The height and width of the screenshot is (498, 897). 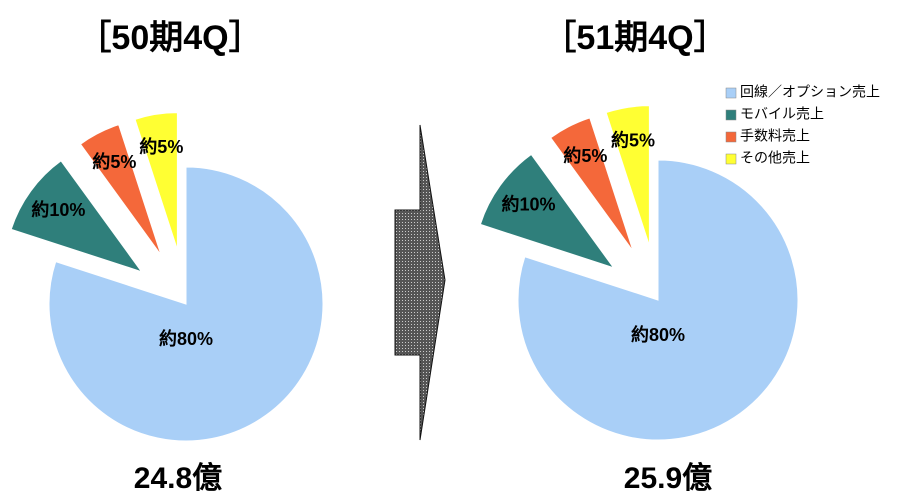 What do you see at coordinates (775, 158) in the screenshot?
I see `legend-label: その他売上` at bounding box center [775, 158].